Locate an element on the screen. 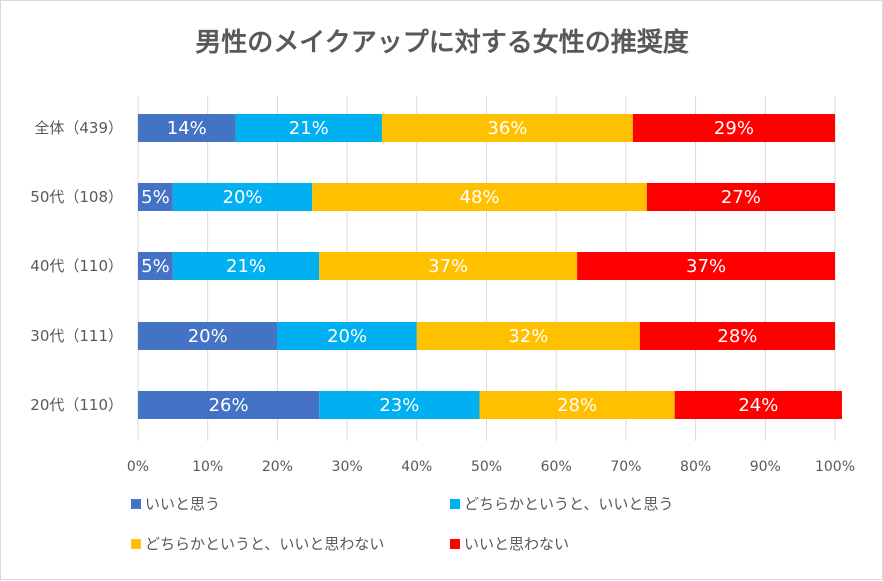 The height and width of the screenshot is (581, 883). legend-label: いいと思わない is located at coordinates (516, 544).